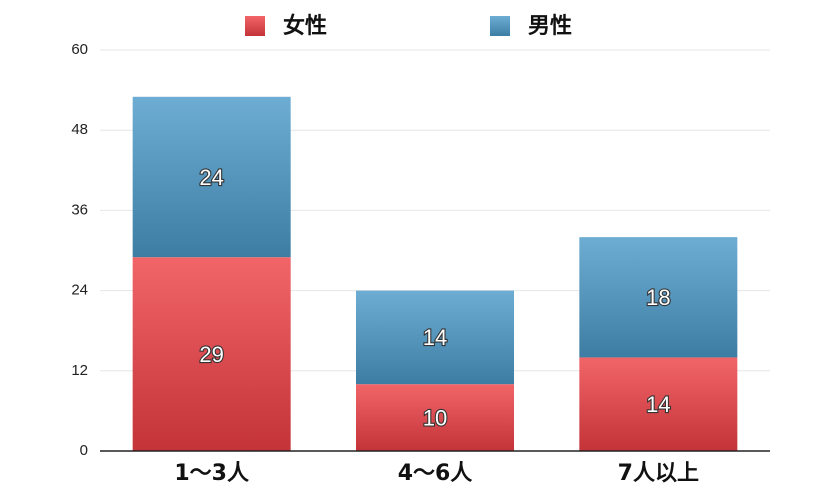 This screenshot has height=500, width=830. What do you see at coordinates (211, 473) in the screenshot?
I see `x-tick-label: 1〜3人` at bounding box center [211, 473].